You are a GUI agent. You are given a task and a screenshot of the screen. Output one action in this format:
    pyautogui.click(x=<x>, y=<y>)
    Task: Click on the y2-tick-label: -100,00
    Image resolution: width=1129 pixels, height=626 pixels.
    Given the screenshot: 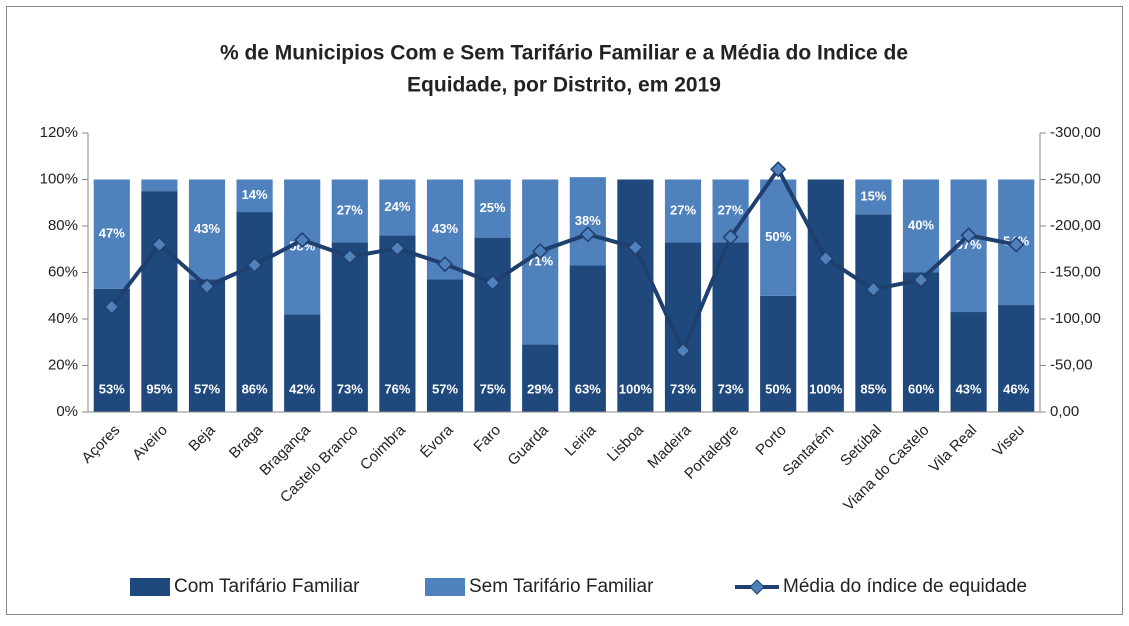 What is the action you would take?
    pyautogui.click(x=1075, y=318)
    